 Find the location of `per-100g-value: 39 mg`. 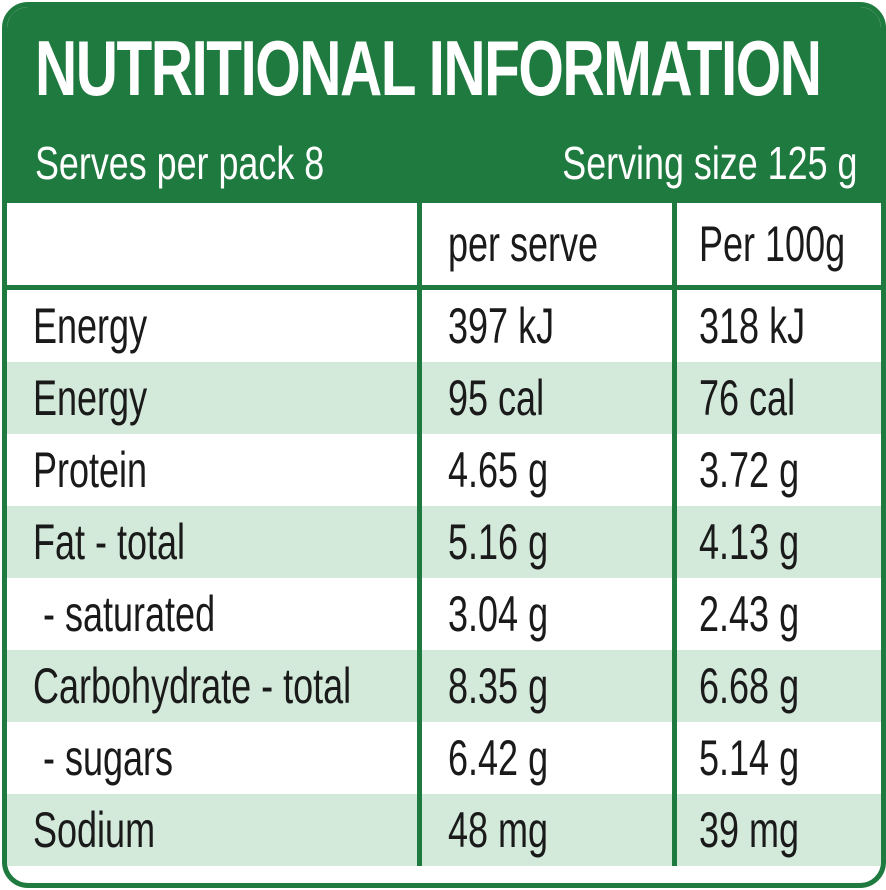

per-100g-value: 39 mg is located at coordinates (776, 830).